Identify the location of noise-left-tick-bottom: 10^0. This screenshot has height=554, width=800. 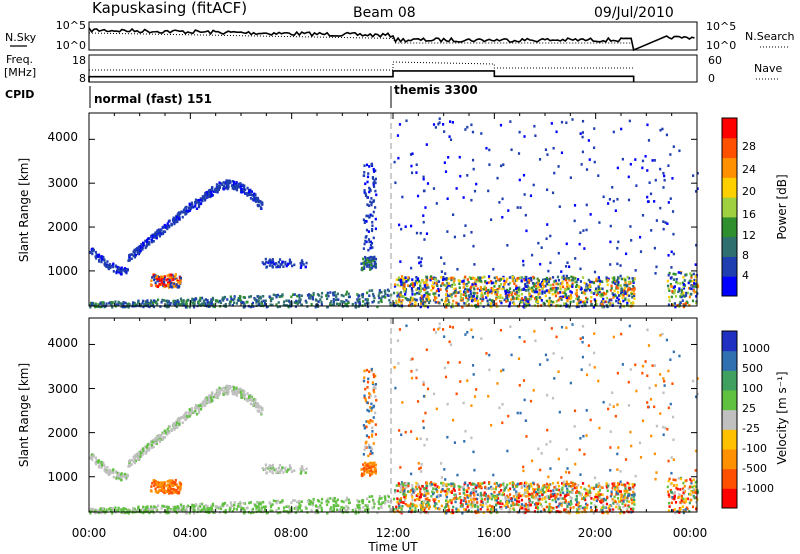
(71, 45).